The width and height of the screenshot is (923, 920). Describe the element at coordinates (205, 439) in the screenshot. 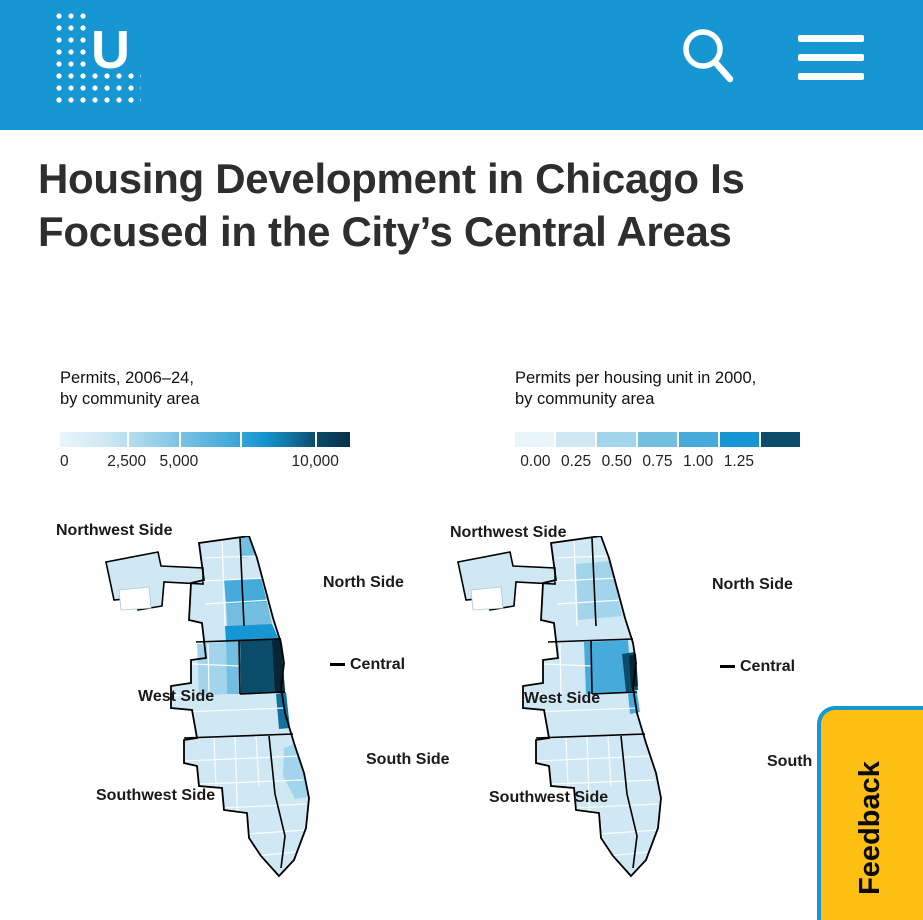

I see `legend-gradient-bar` at that location.